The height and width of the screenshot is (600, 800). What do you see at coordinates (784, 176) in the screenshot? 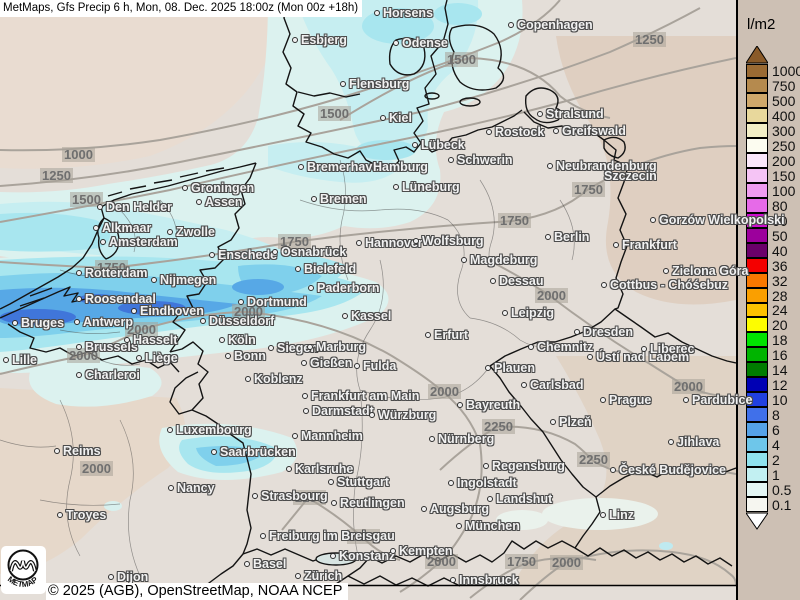
I see `legend-value: 150` at bounding box center [784, 176].